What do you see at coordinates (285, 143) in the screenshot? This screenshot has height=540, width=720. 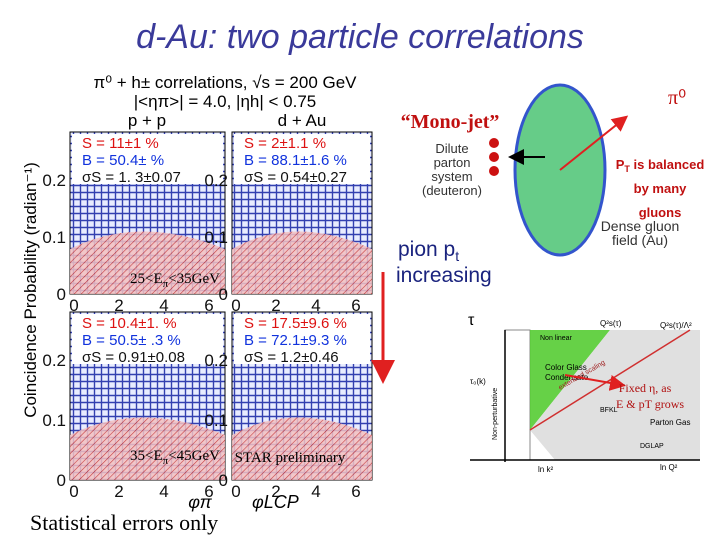 I see `stat-text: S = 2±1.1 %` at bounding box center [285, 143].